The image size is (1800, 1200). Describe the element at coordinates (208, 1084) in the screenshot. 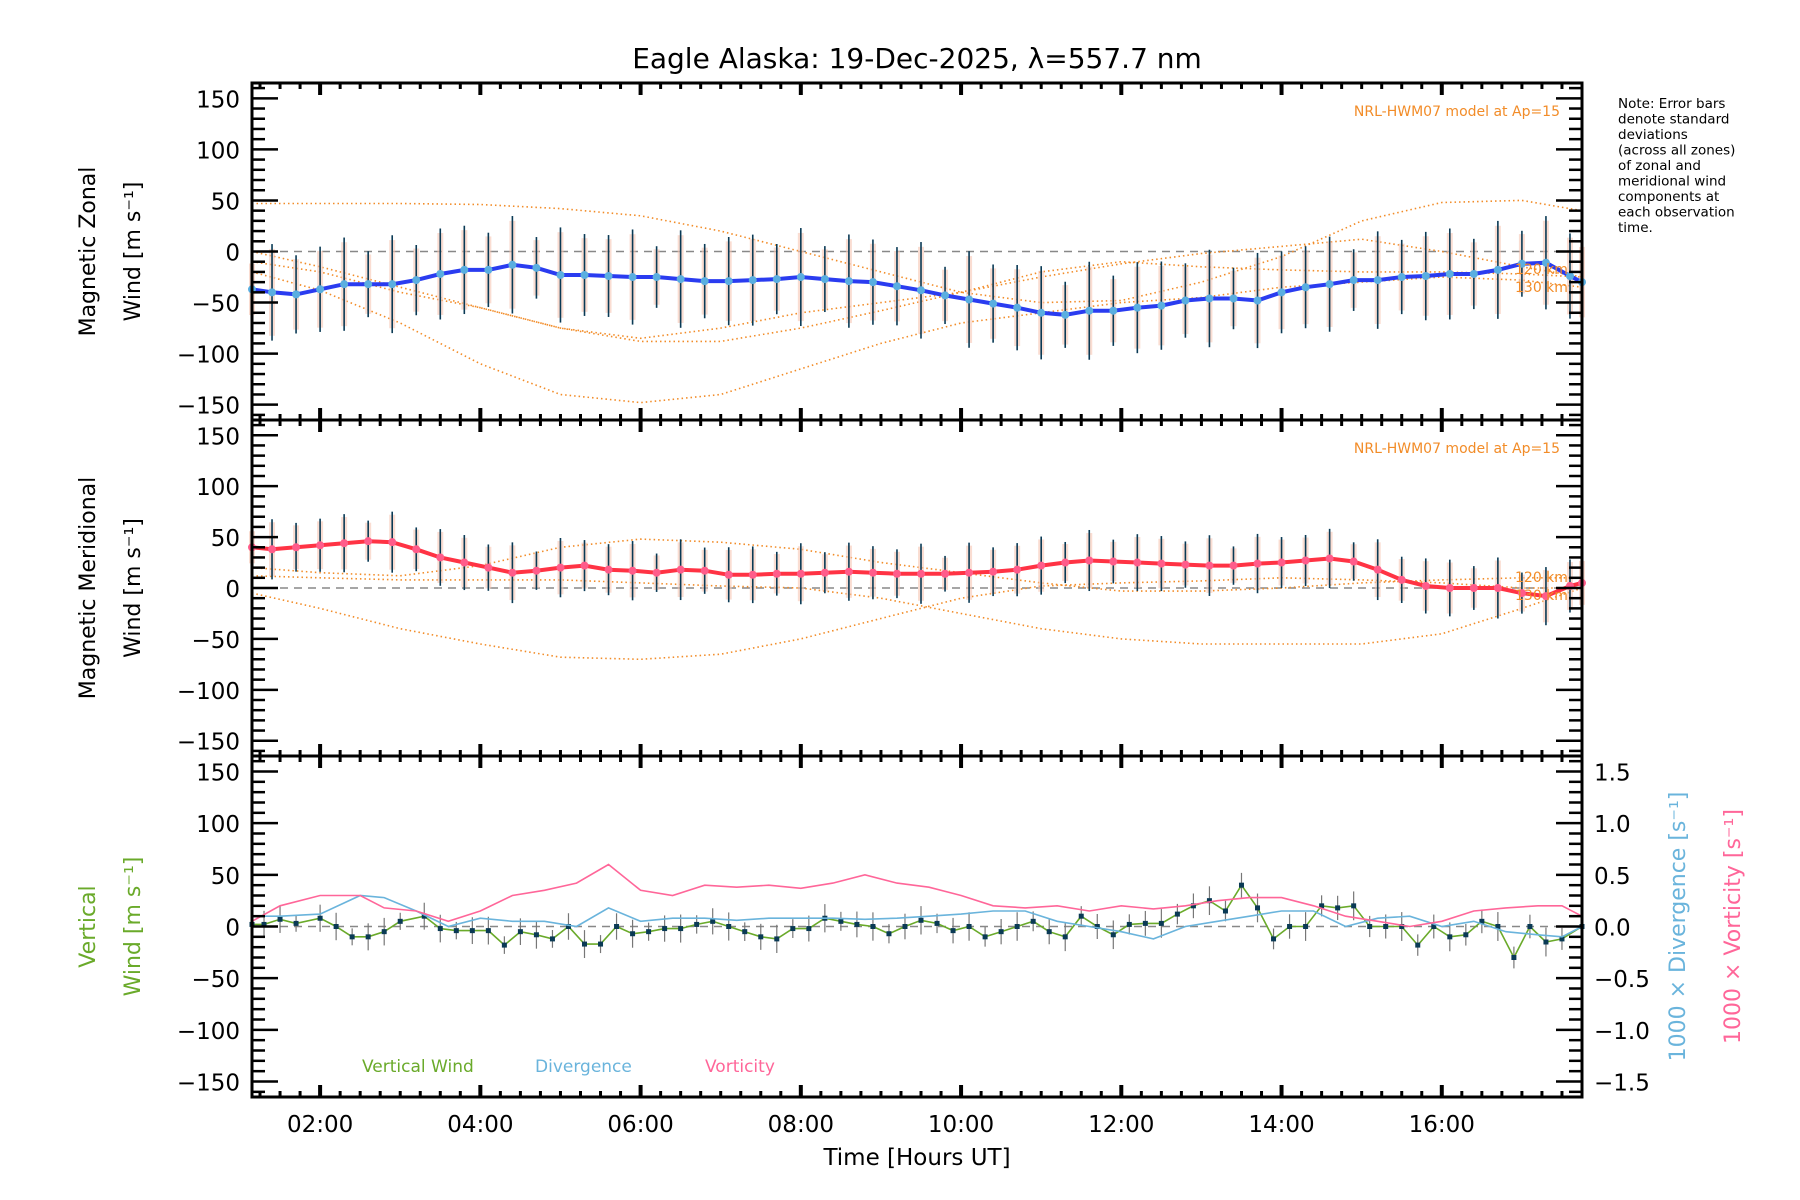

I see `y-tick-label: −150` at that location.